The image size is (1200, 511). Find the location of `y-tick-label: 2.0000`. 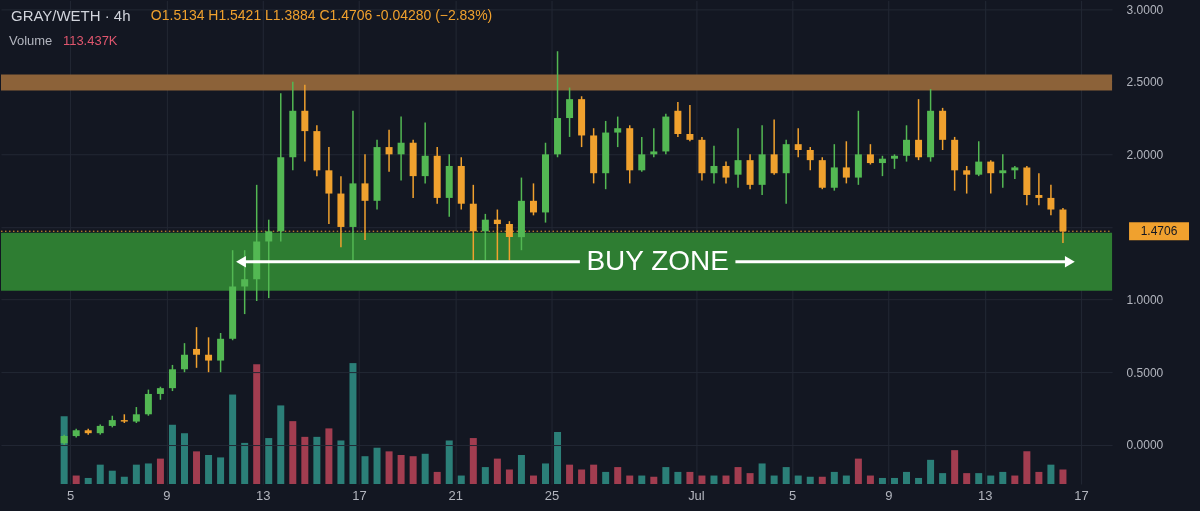

y-tick-label: 2.0000 is located at coordinates (1145, 154).